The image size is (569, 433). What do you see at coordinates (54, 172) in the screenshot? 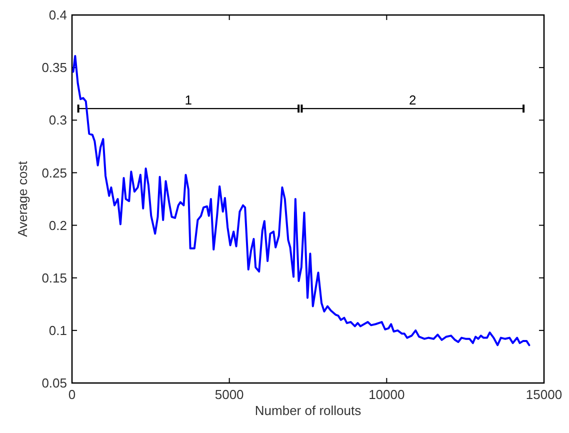
I see `y-tick-label: 0.25` at bounding box center [54, 172].